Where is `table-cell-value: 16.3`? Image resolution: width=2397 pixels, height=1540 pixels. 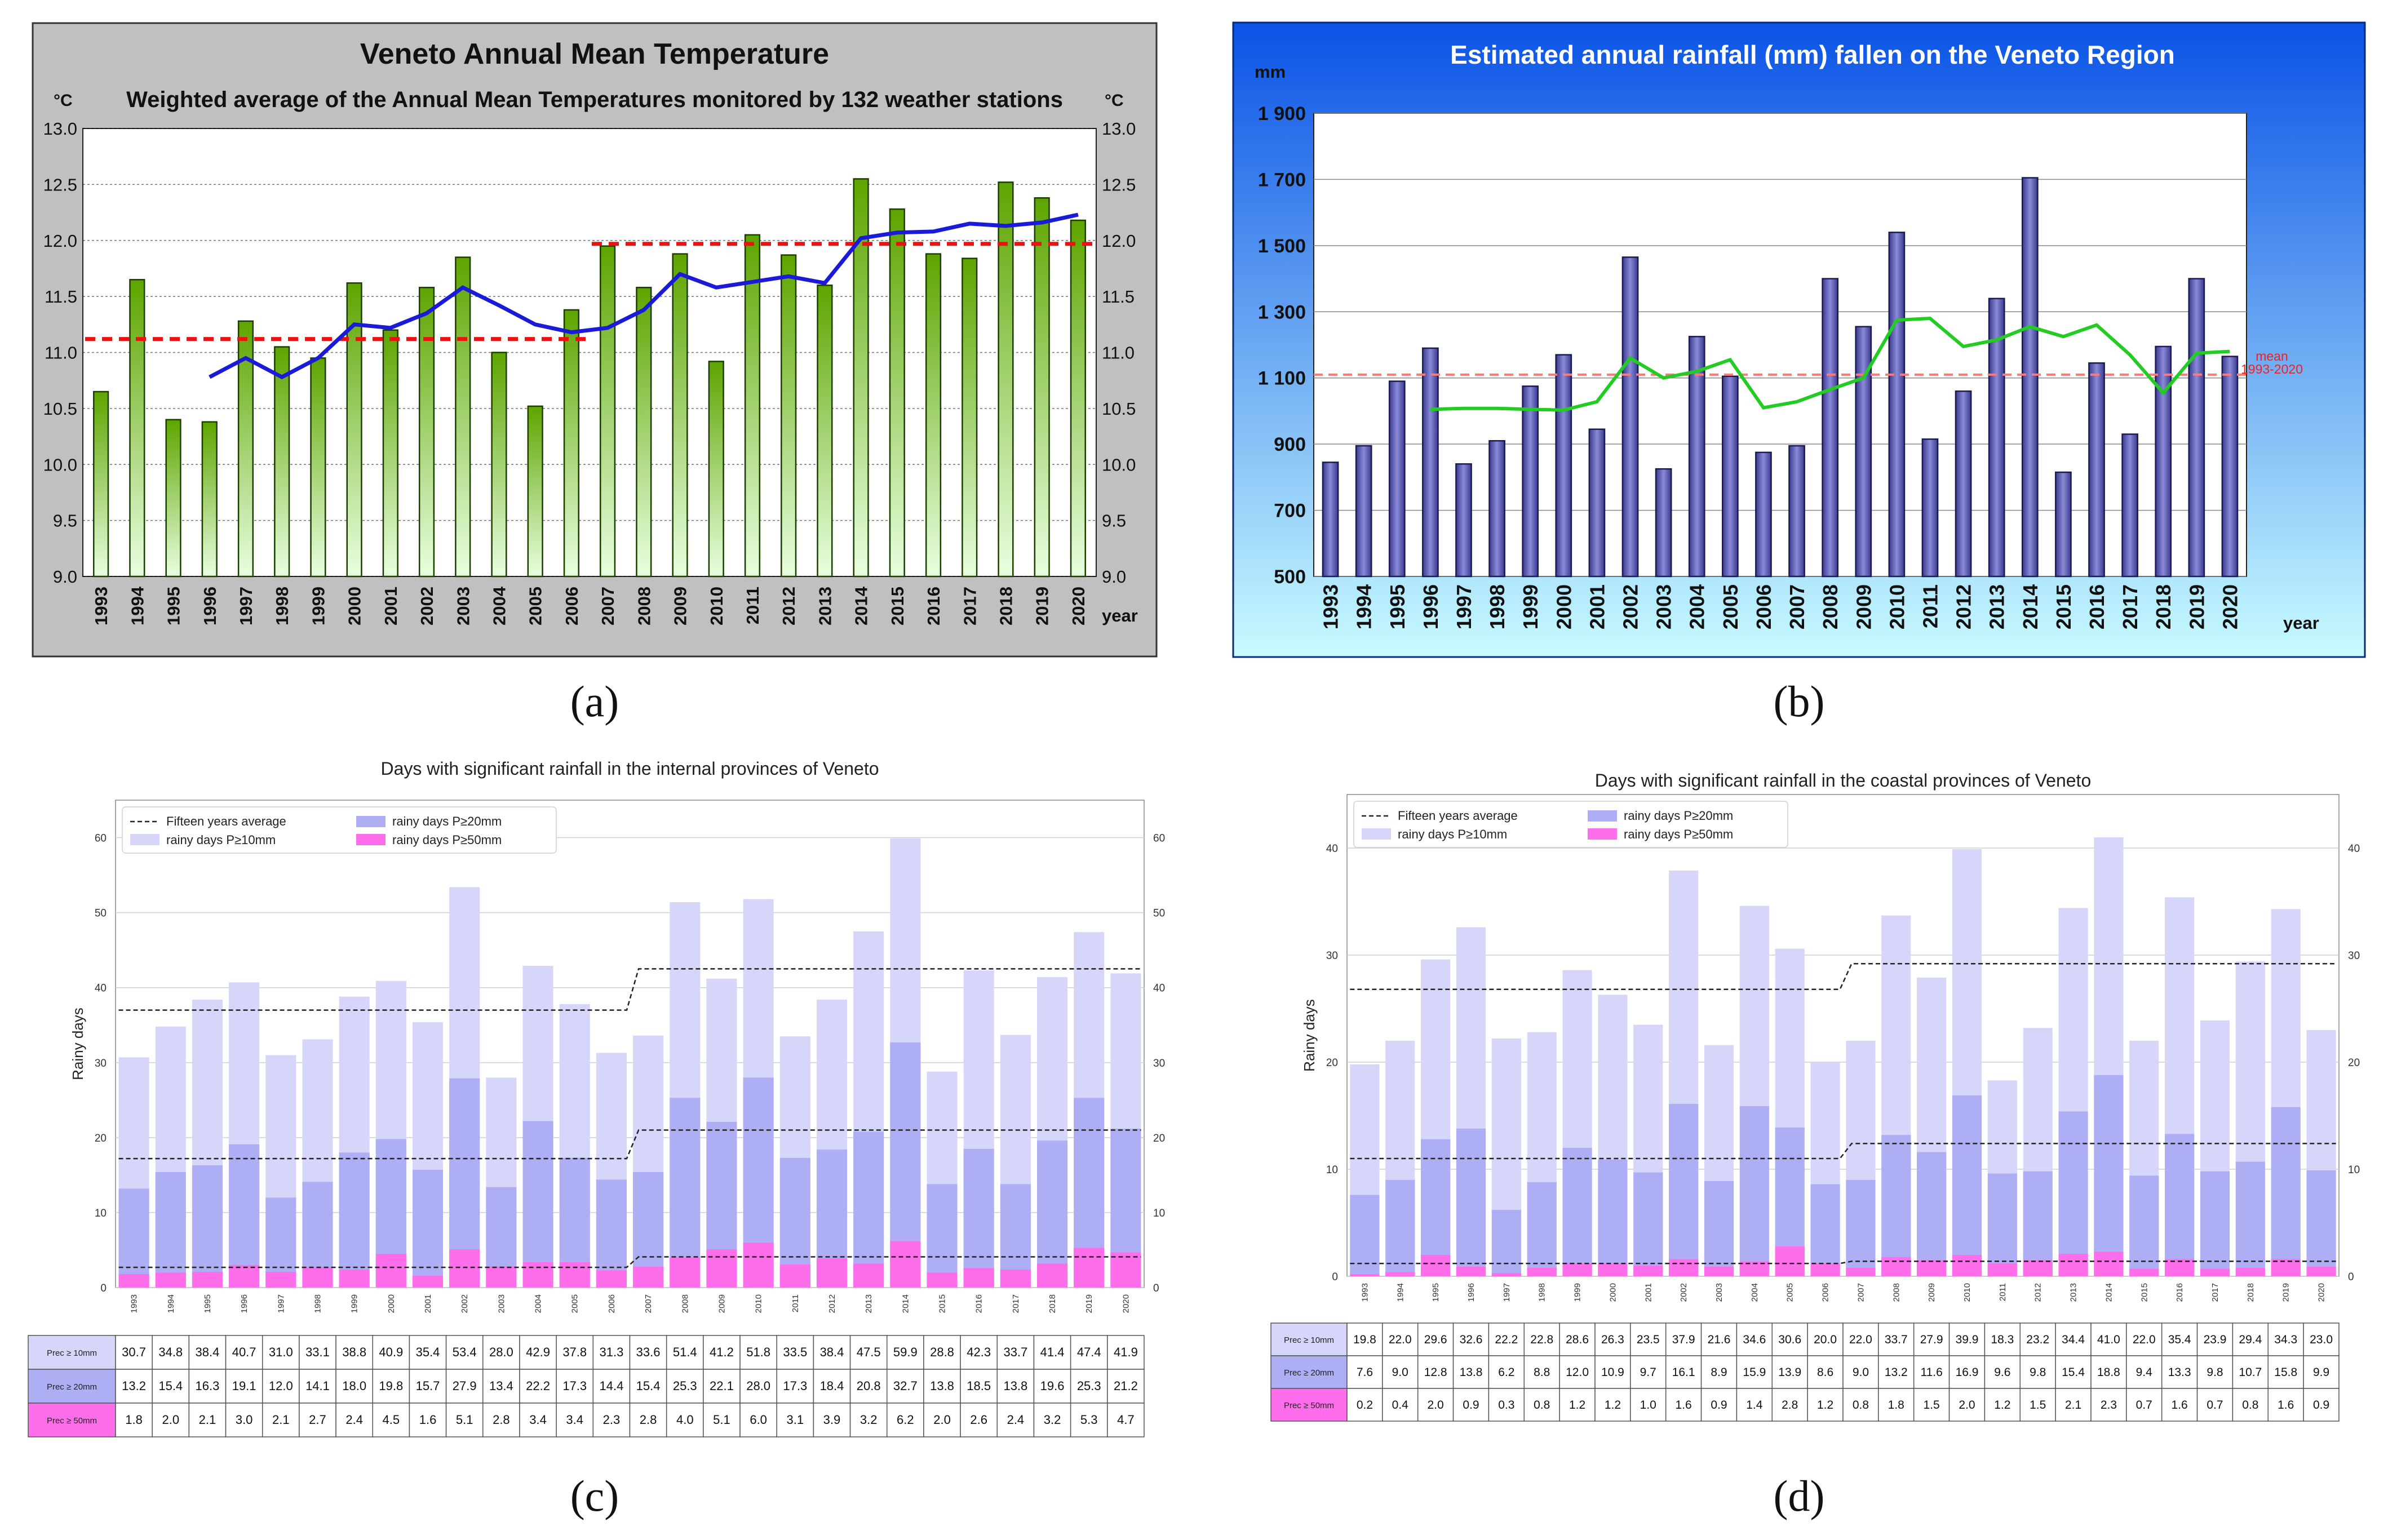
table-cell-value: 16.3 is located at coordinates (208, 1386).